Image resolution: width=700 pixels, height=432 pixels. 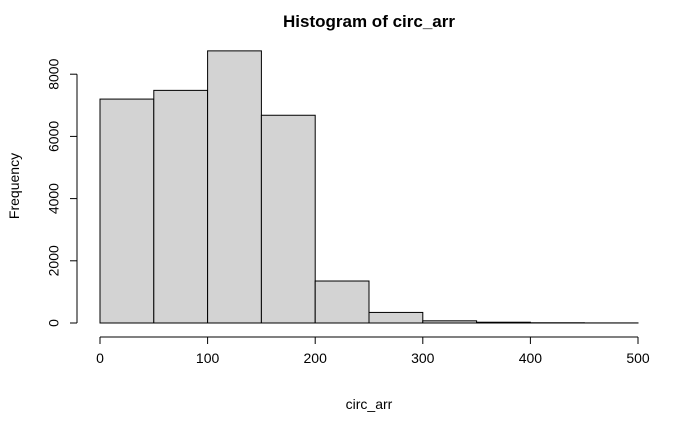 I want to click on y-tick-label: 8000, so click(x=54, y=73).